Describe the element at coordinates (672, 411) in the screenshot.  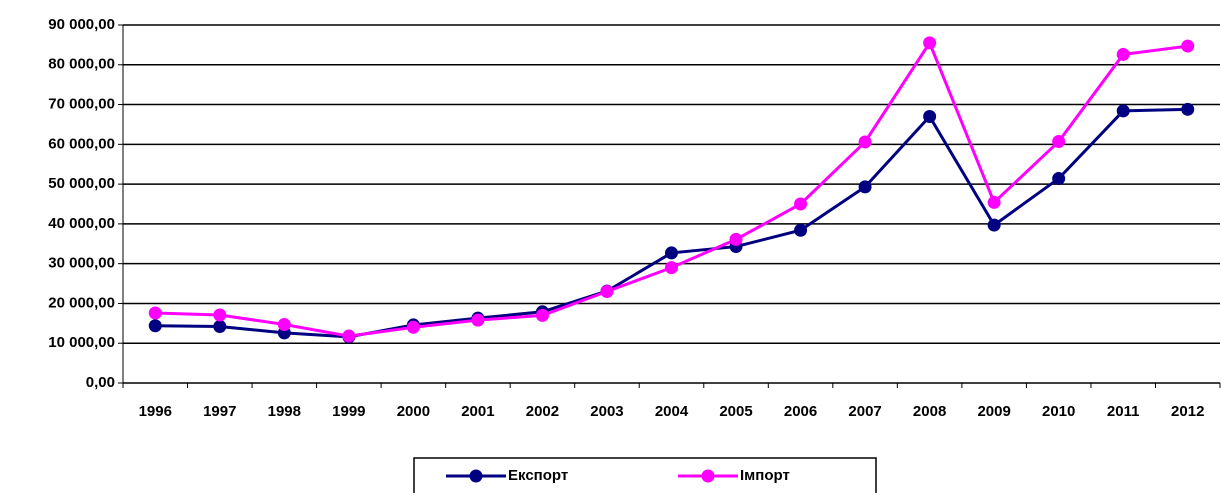
I see `x-tick-label: 2004` at that location.